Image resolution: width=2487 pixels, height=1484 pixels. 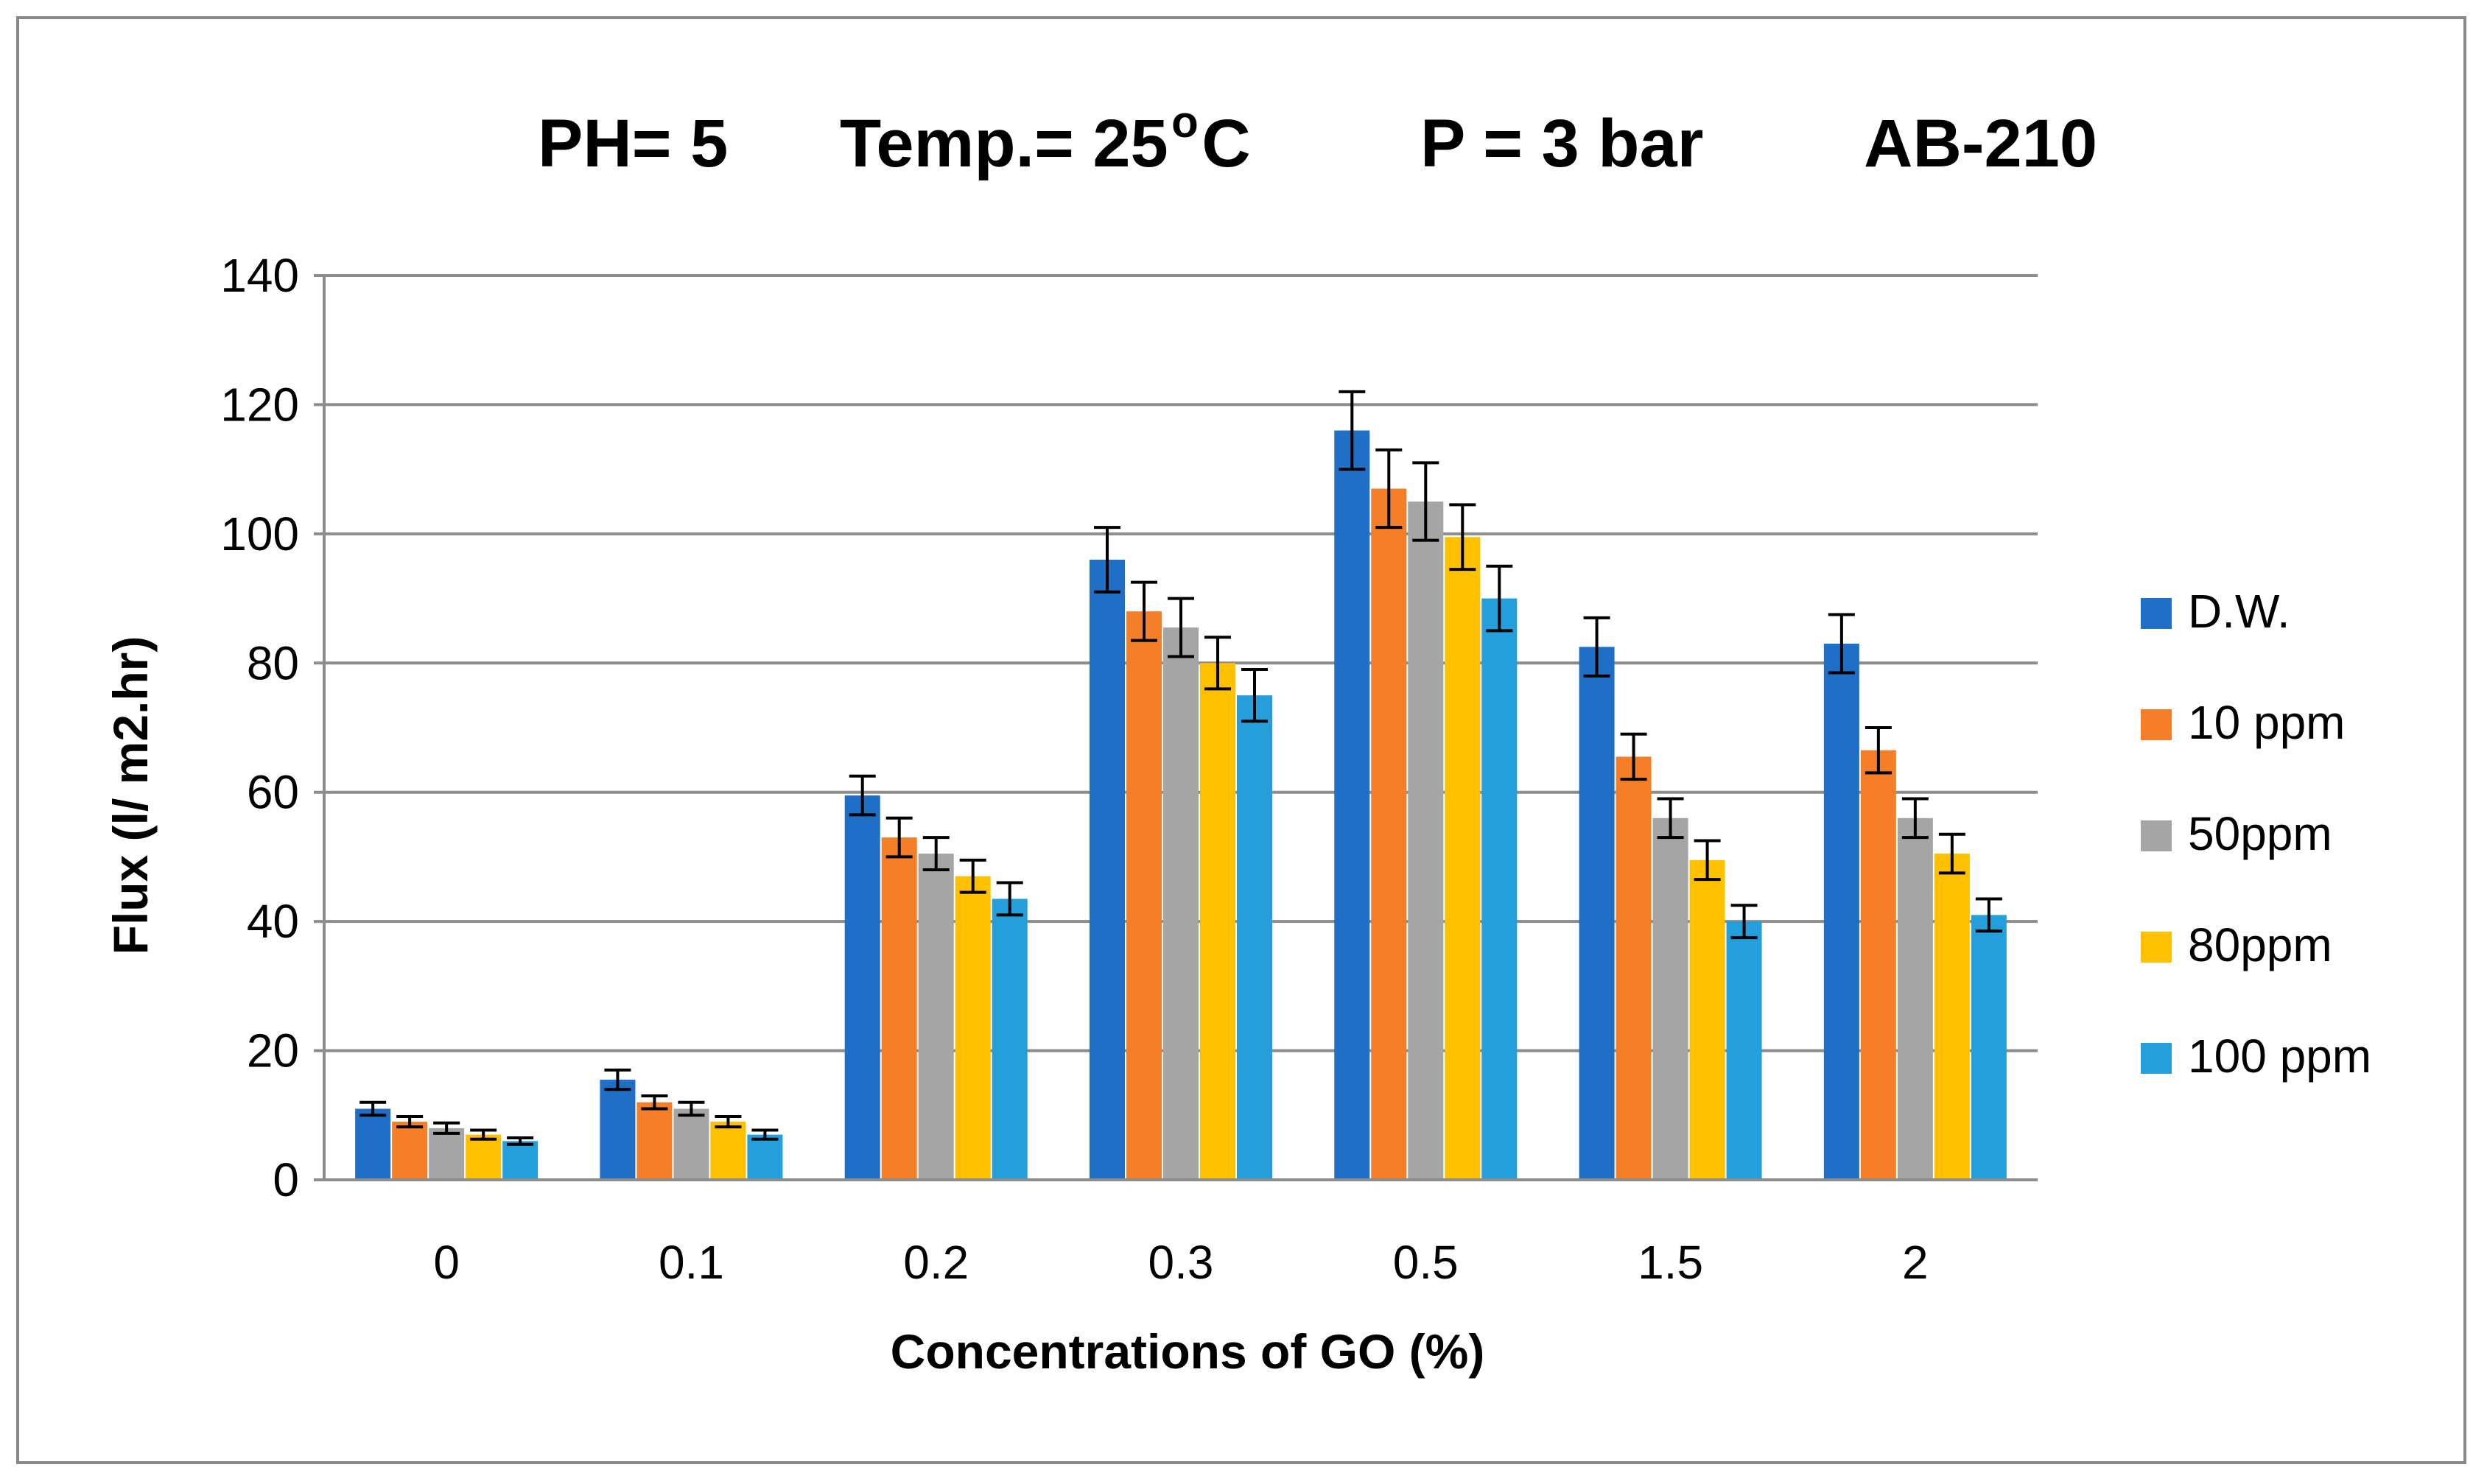 What do you see at coordinates (1185, 122) in the screenshot?
I see `title-degree: o` at bounding box center [1185, 122].